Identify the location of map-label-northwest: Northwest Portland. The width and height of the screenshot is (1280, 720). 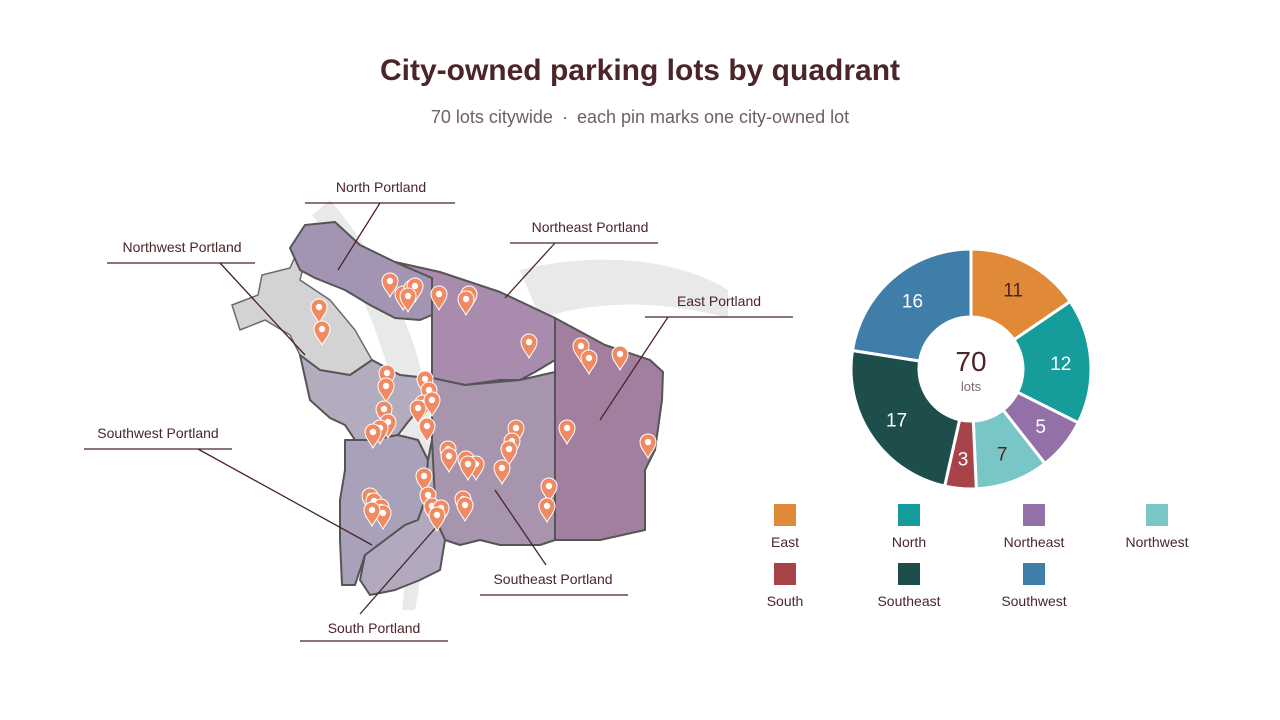
(181, 247).